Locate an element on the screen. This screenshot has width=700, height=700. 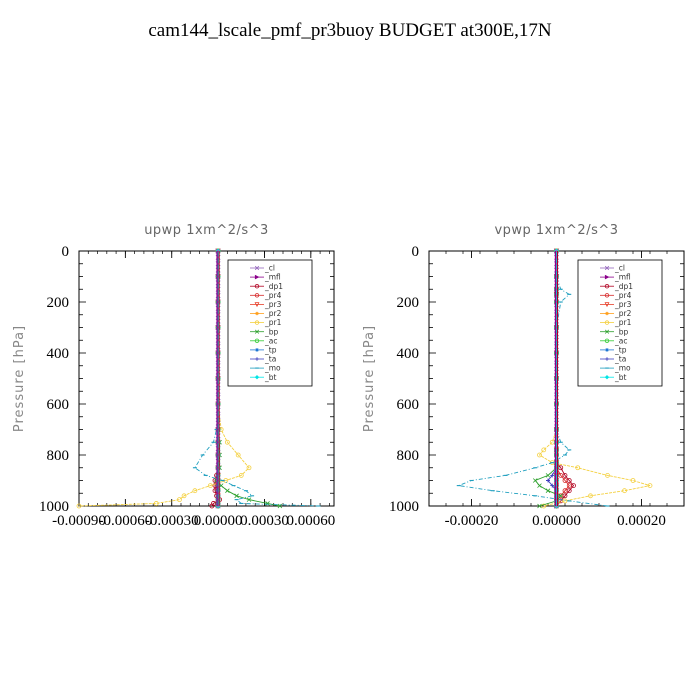
legend-label: _dp1 is located at coordinates (273, 286).